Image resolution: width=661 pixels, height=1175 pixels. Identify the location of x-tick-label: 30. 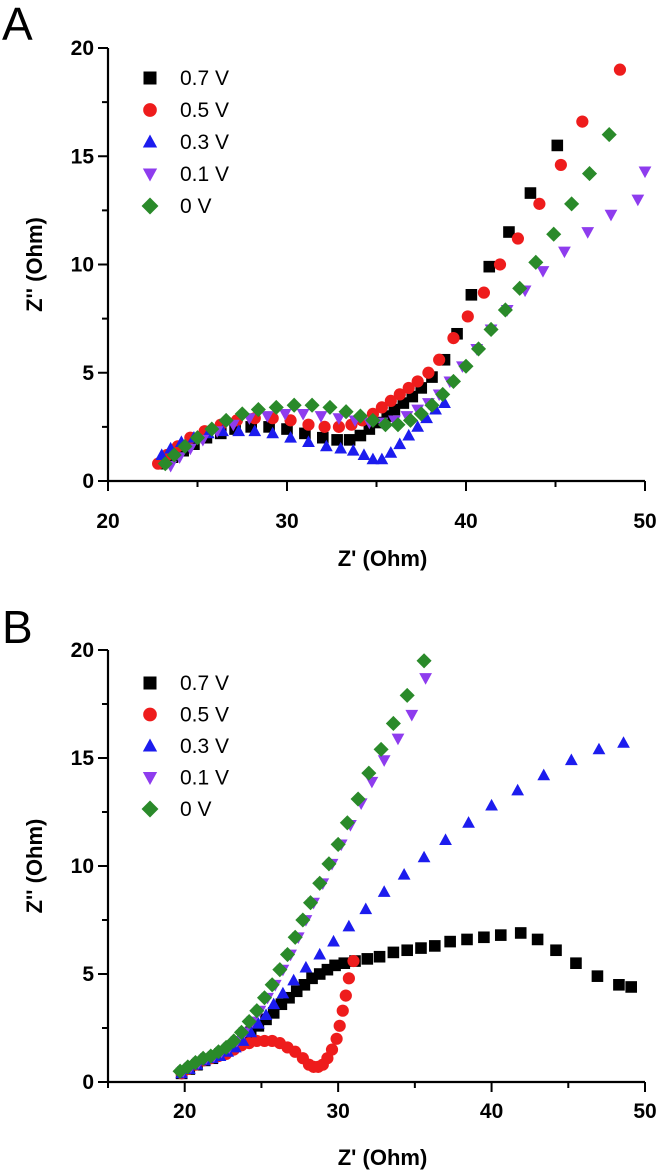
(286, 521).